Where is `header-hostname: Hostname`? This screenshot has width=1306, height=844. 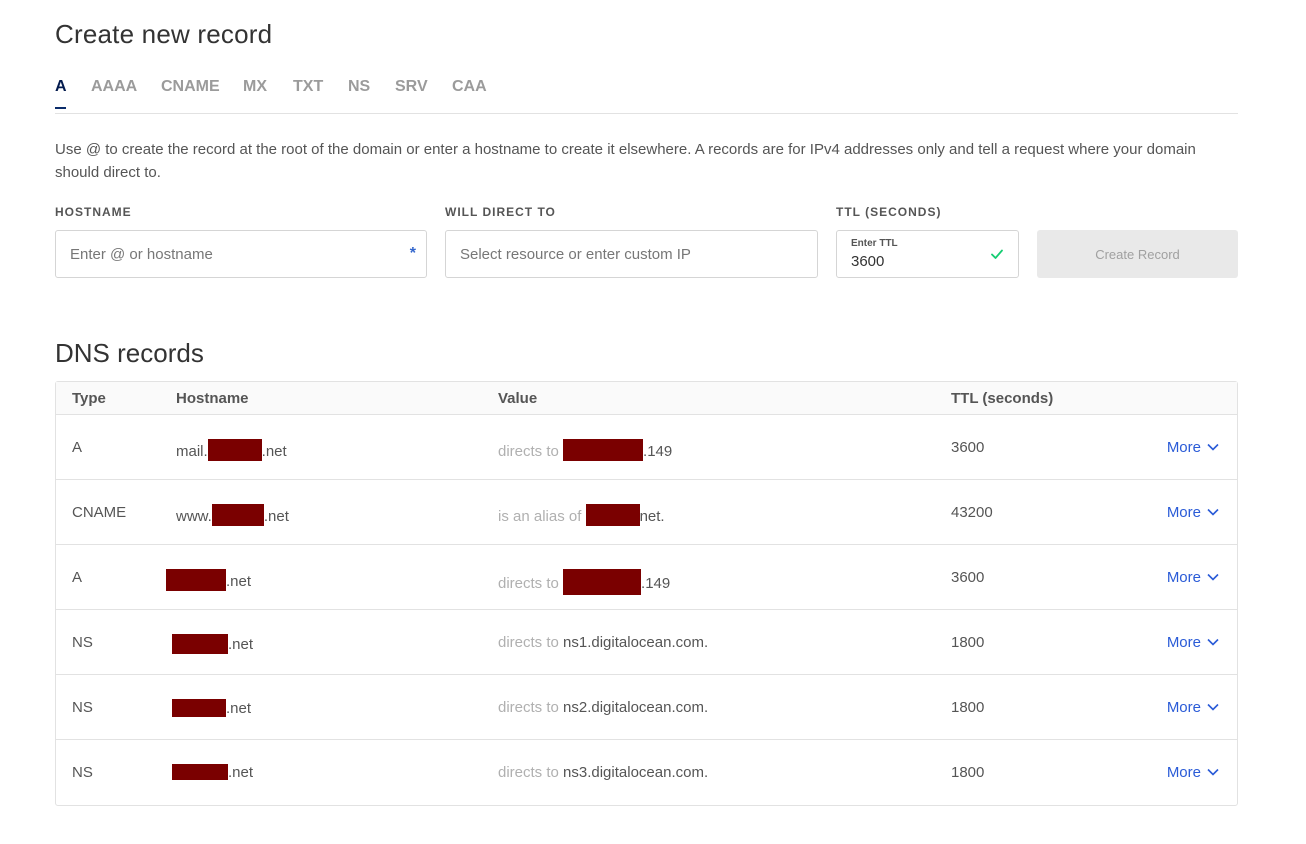
header-hostname: Hostname is located at coordinates (212, 398).